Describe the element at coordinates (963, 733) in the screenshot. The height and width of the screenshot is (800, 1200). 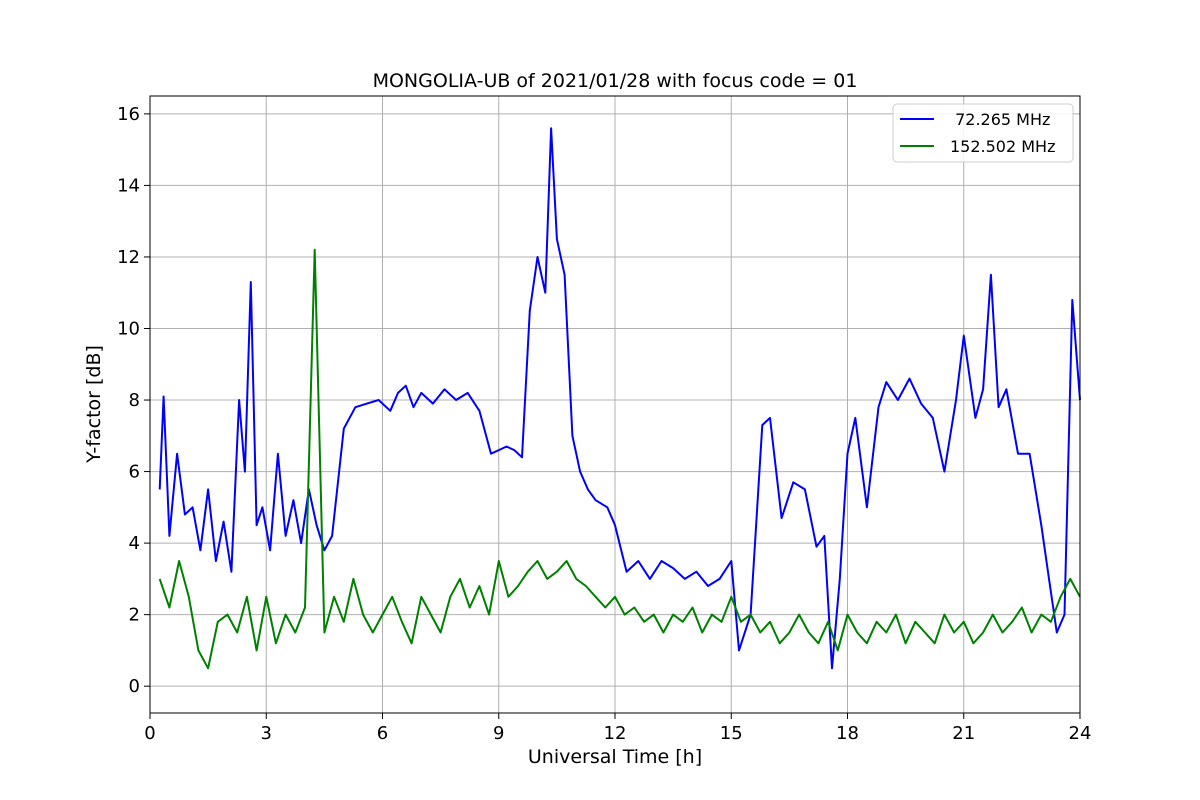
I see `x-tick-label: 21` at that location.